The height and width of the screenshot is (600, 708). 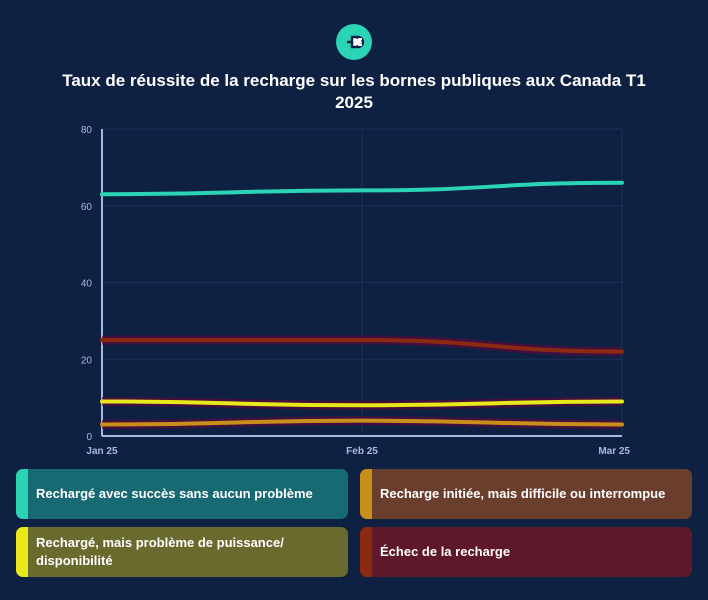 I want to click on legend-item: Rechargé avec succès sans aucun problème, so click(x=182, y=494).